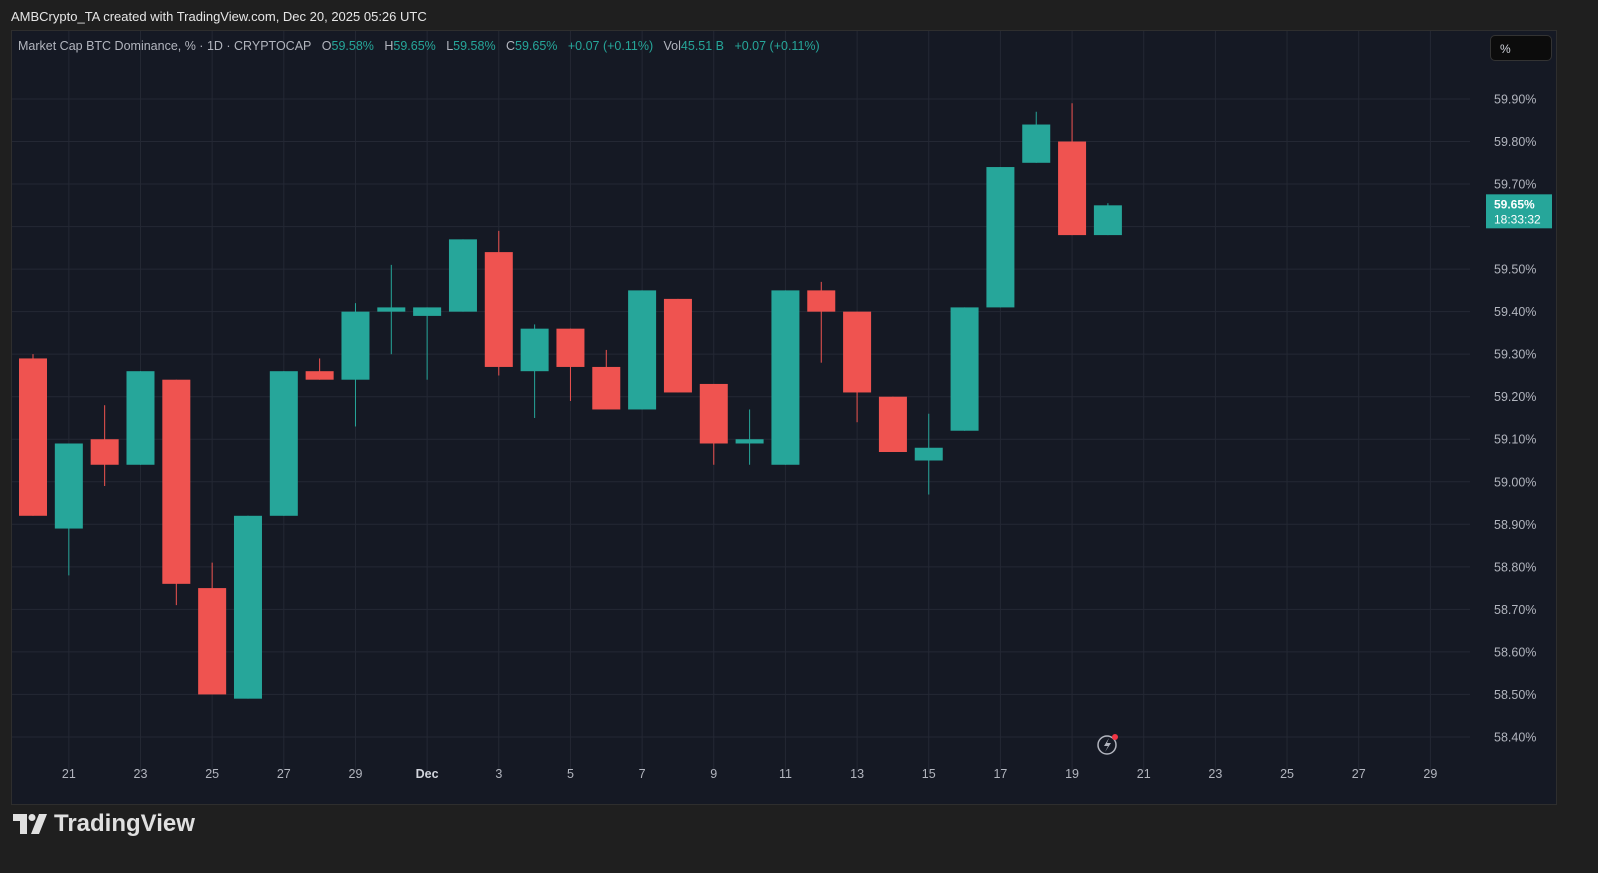 The height and width of the screenshot is (873, 1598). What do you see at coordinates (498, 774) in the screenshot?
I see `x-tick-label: 3` at bounding box center [498, 774].